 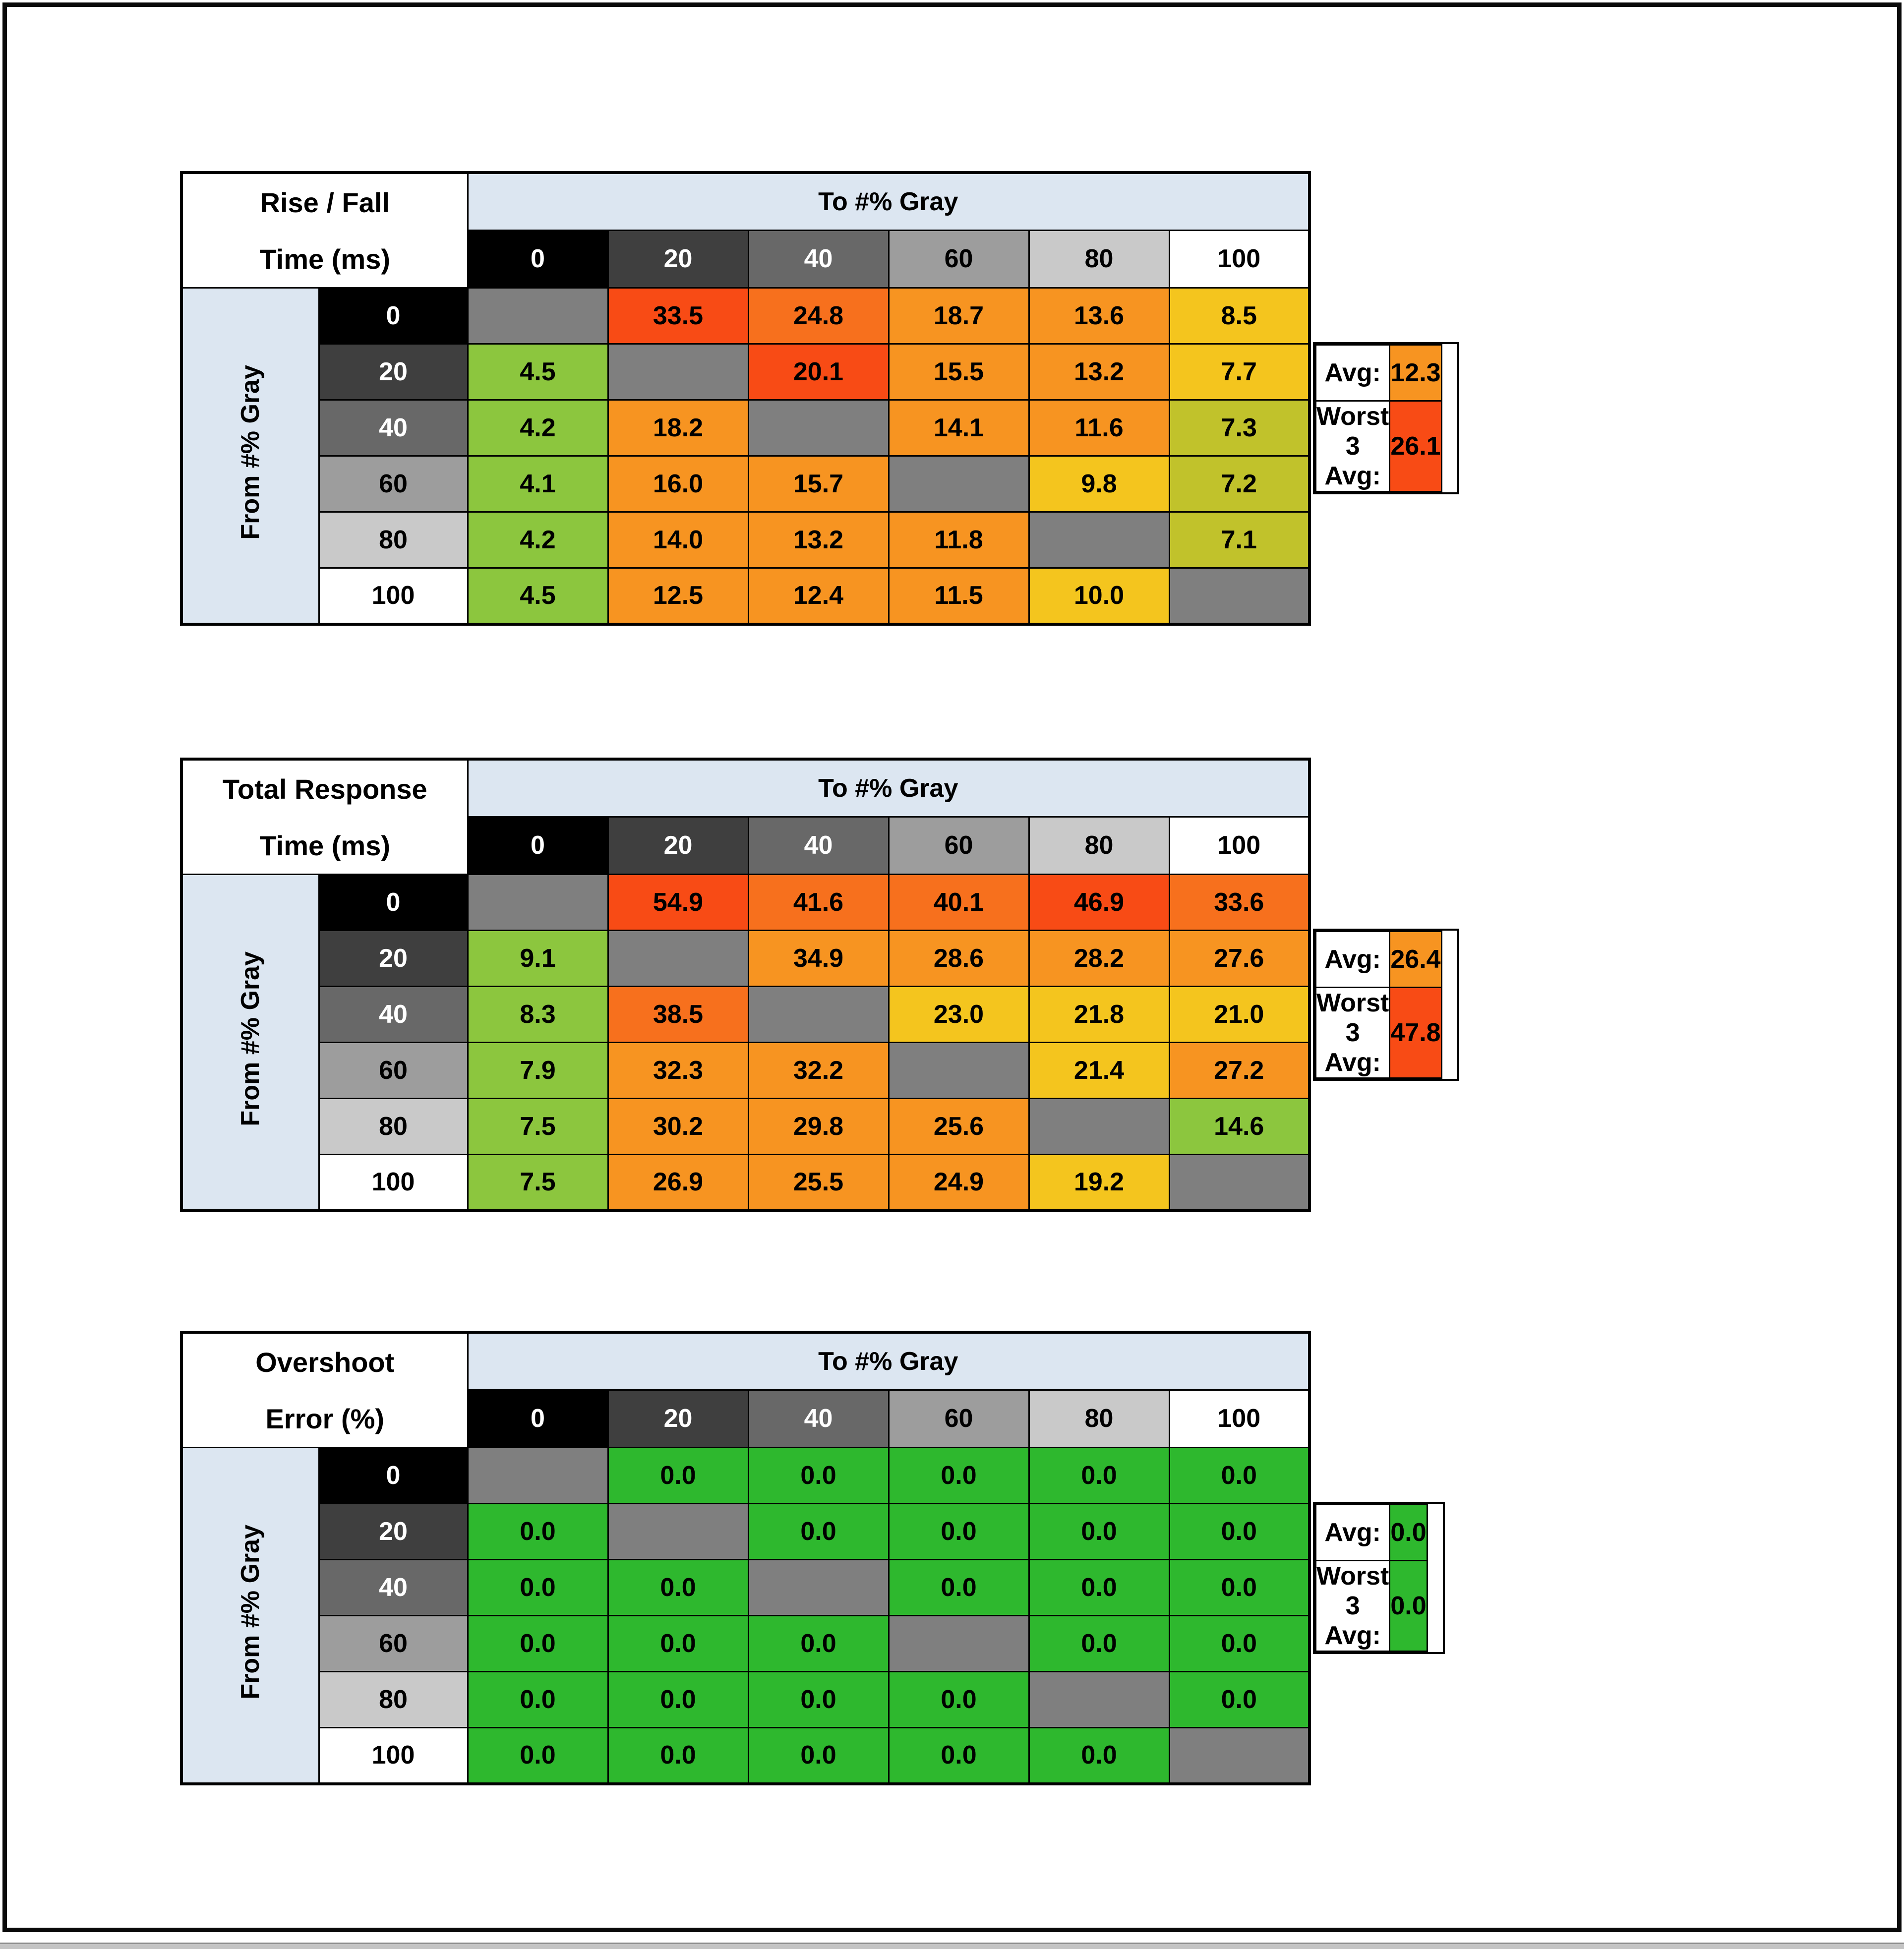 What do you see at coordinates (1099, 1015) in the screenshot?
I see `total-response-time-cell-from40-to80: 21.8` at bounding box center [1099, 1015].